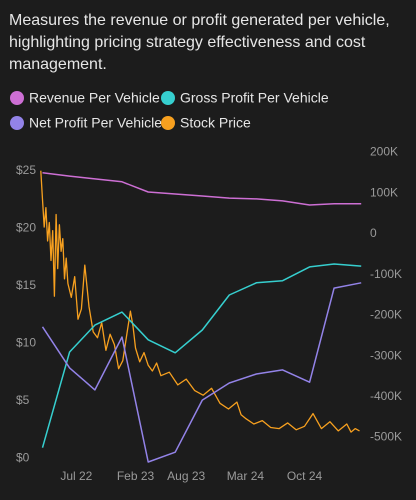  I want to click on y2-tick-label: -200K, so click(386, 315).